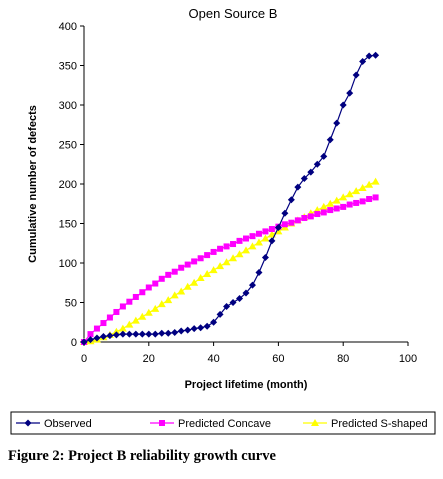 Image resolution: width=443 pixels, height=479 pixels. What do you see at coordinates (84, 359) in the screenshot?
I see `x-tick-label: 0` at bounding box center [84, 359].